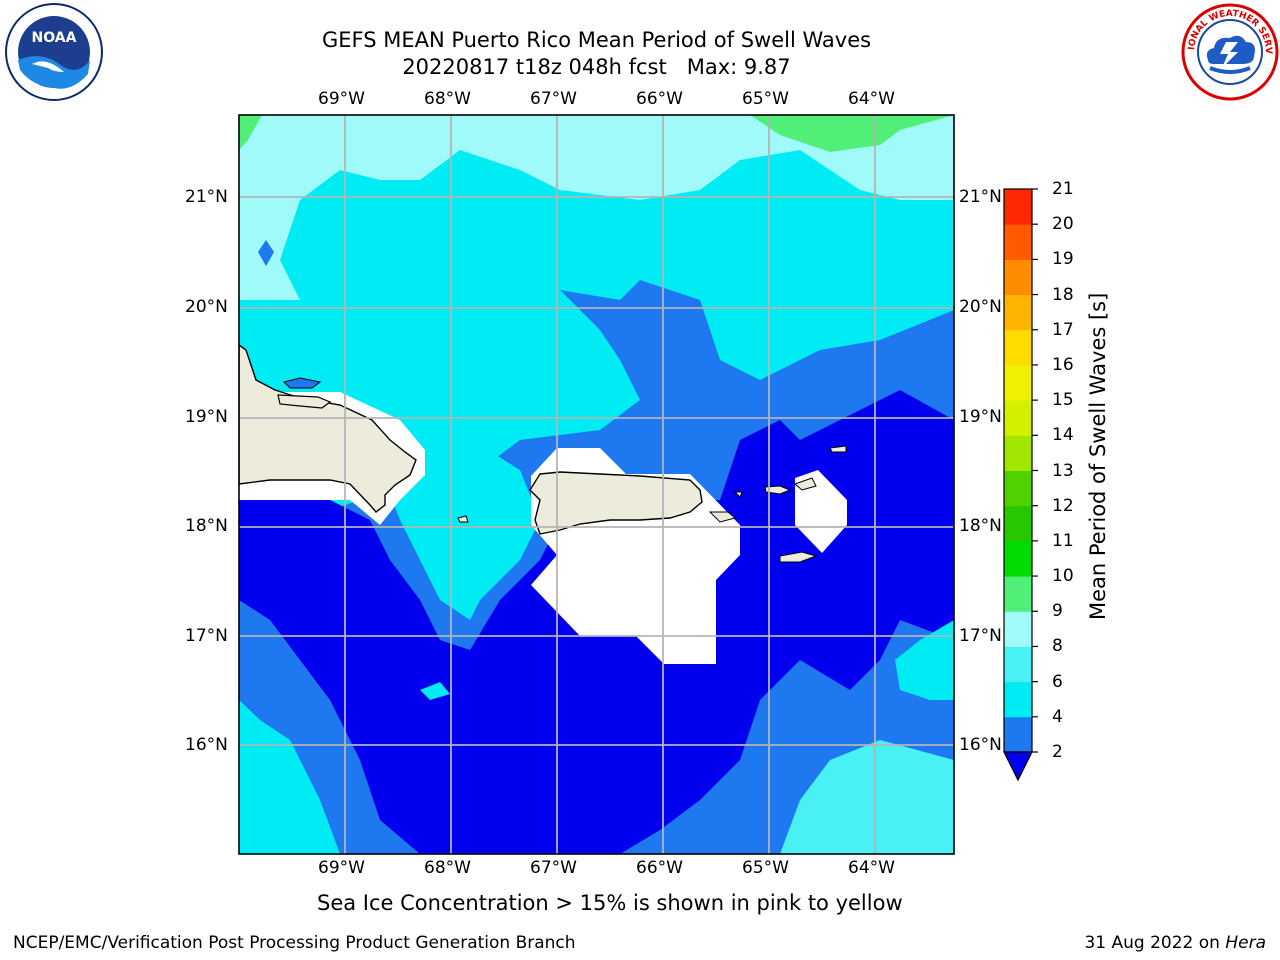 The image size is (1280, 960). Describe the element at coordinates (1063, 224) in the screenshot. I see `colorbar-tick-label: 20` at that location.